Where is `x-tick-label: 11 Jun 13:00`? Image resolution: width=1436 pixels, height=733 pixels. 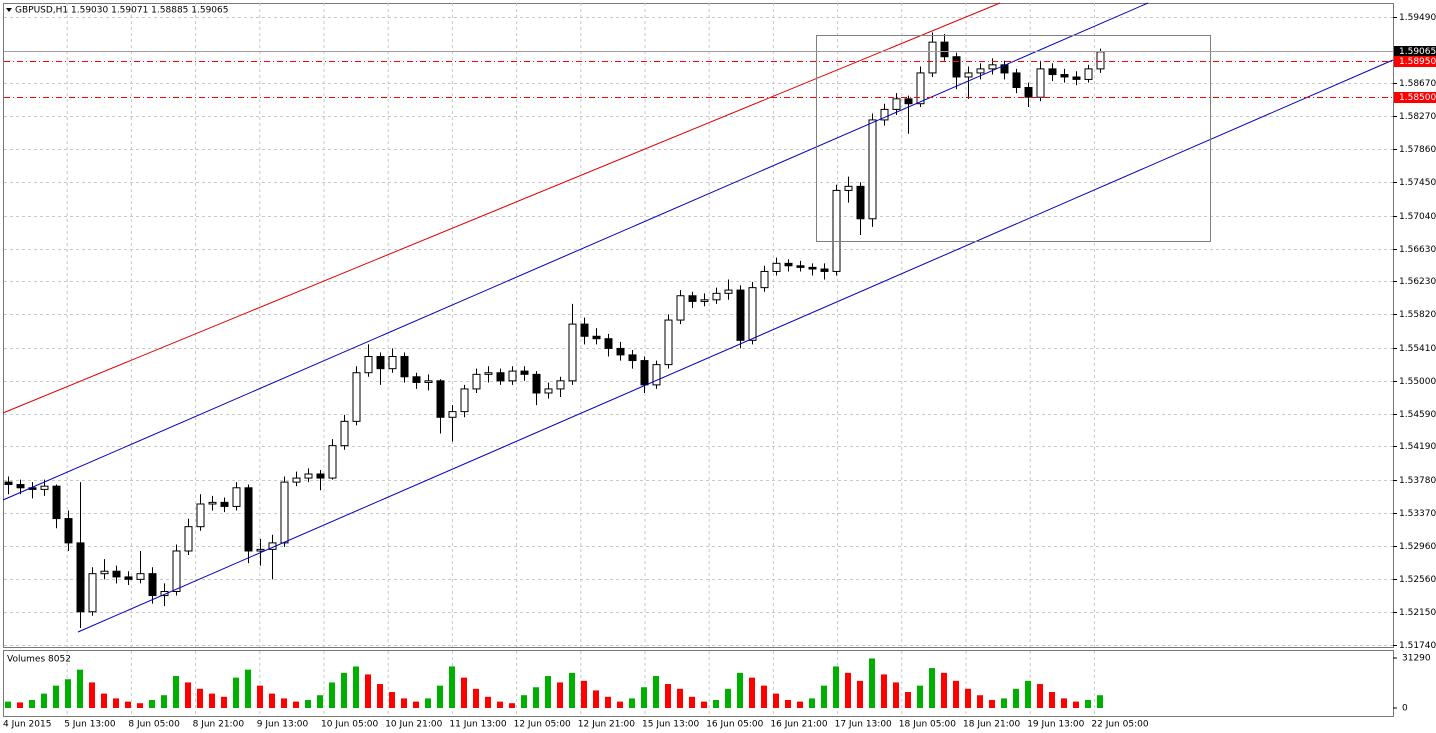 x-tick-label: 11 Jun 13:00 is located at coordinates (477, 725).